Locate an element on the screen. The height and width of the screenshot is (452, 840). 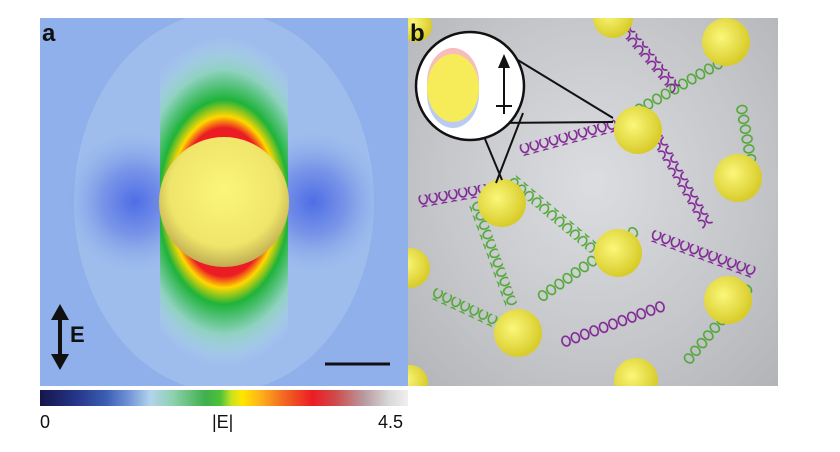
inset-polarized-particle is located at coordinates (470, 86).